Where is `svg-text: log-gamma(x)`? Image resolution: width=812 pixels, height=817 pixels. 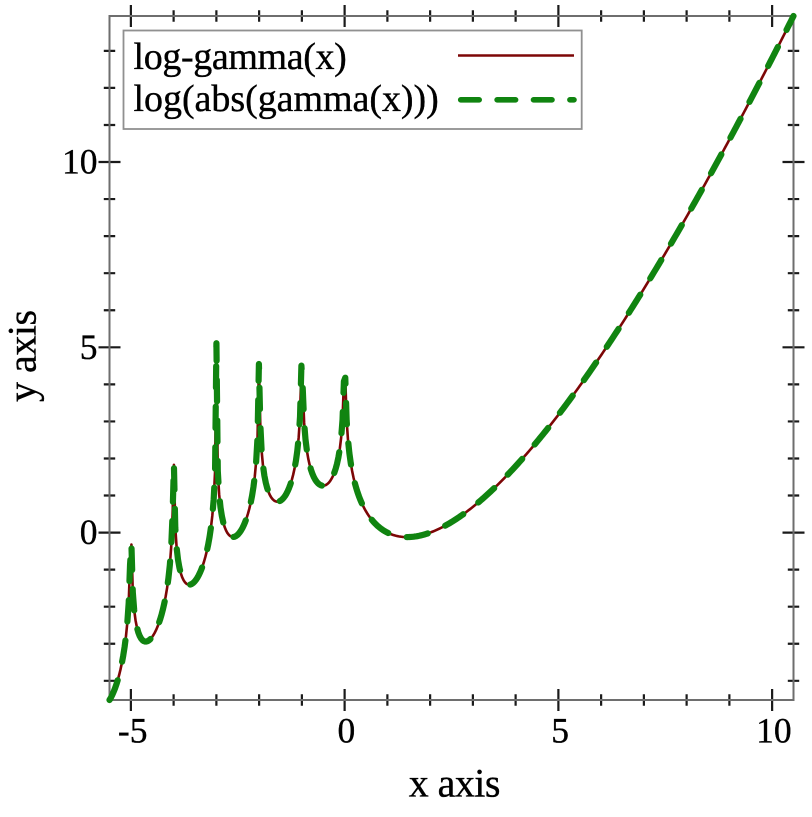
svg-text: log-gamma(x) is located at coordinates (240, 57).